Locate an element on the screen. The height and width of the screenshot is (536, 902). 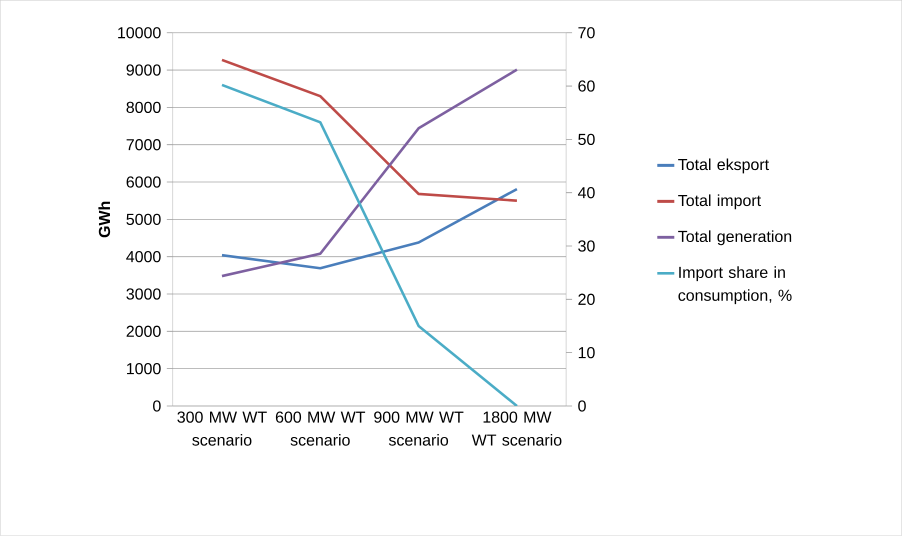
y-tick-label: 10000 is located at coordinates (139, 32).